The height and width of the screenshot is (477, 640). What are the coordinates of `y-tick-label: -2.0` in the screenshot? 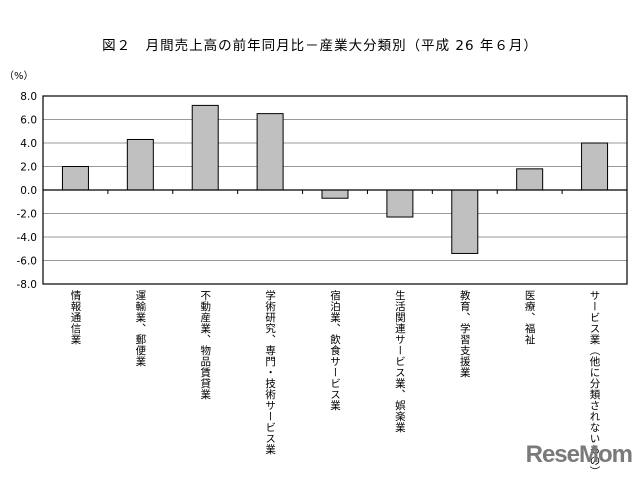 It's located at (27, 215).